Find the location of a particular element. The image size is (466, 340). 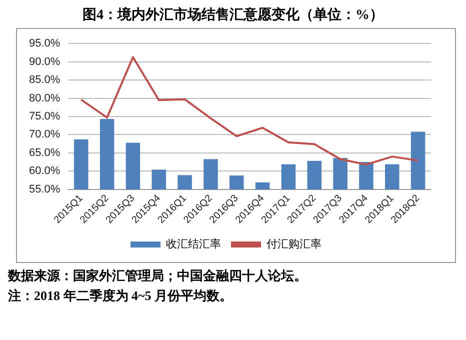

chart-title: 图4：境内外汇市场结售汇意愿变化（单位：%） is located at coordinates (233, 15).